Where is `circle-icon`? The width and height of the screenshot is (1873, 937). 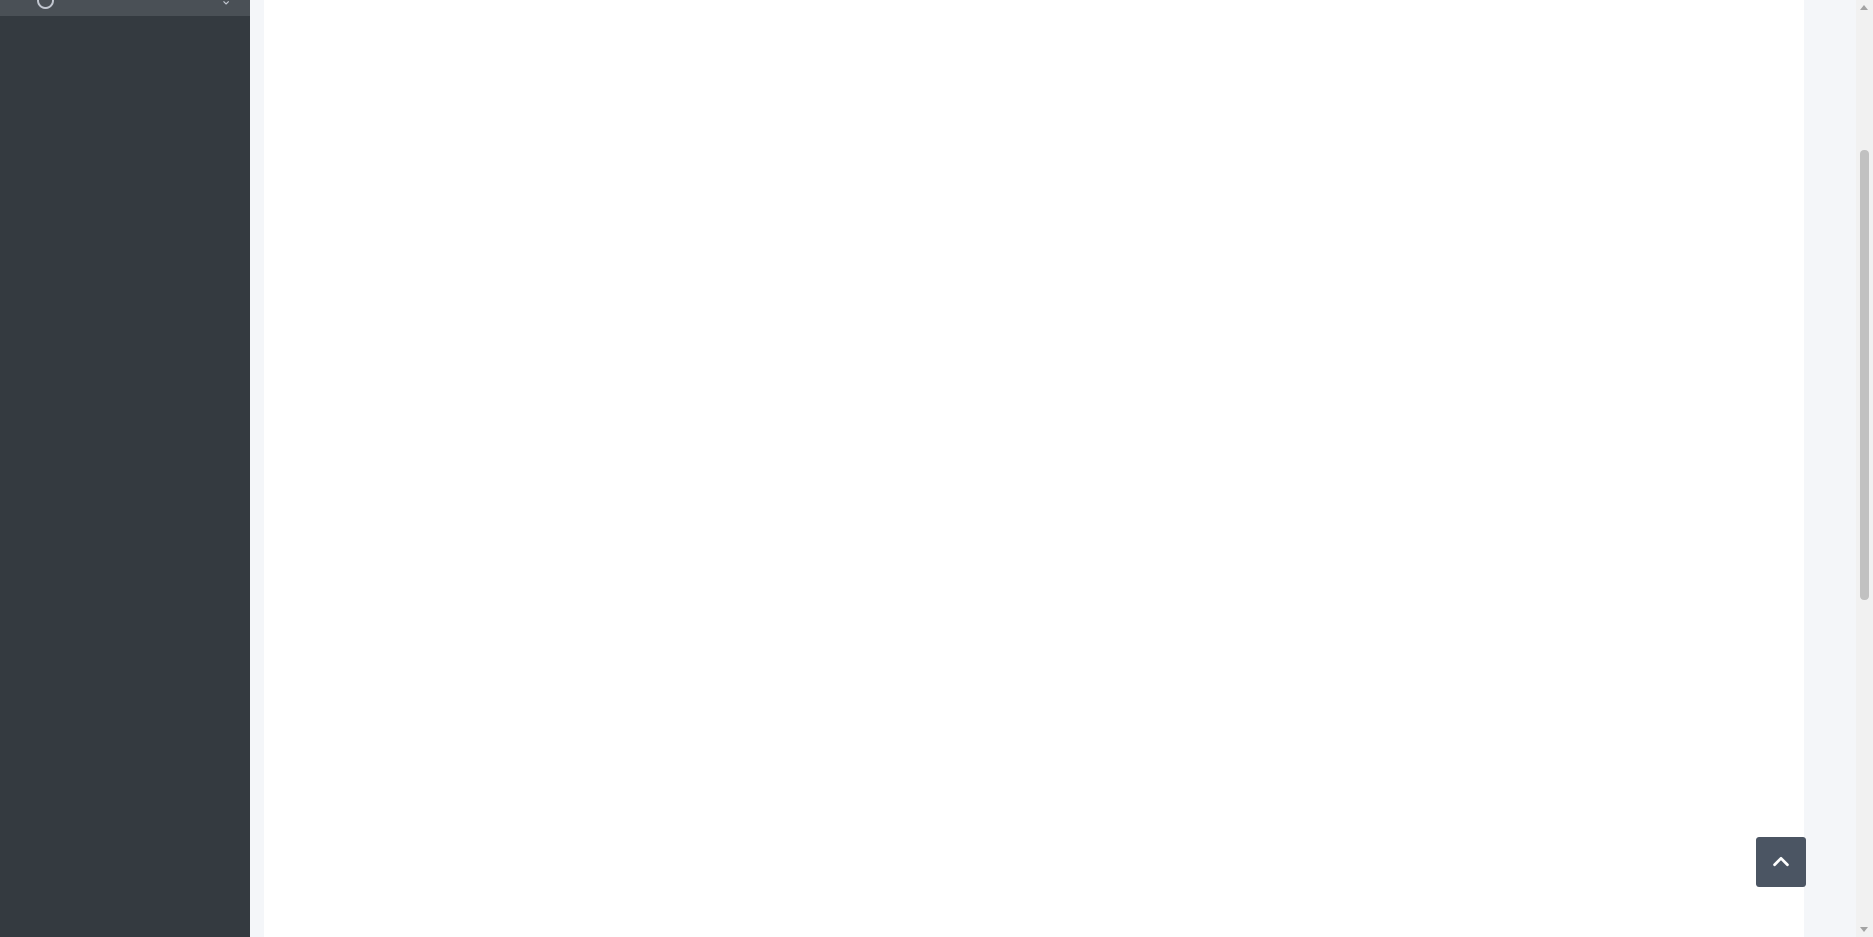 circle-icon is located at coordinates (45, 4).